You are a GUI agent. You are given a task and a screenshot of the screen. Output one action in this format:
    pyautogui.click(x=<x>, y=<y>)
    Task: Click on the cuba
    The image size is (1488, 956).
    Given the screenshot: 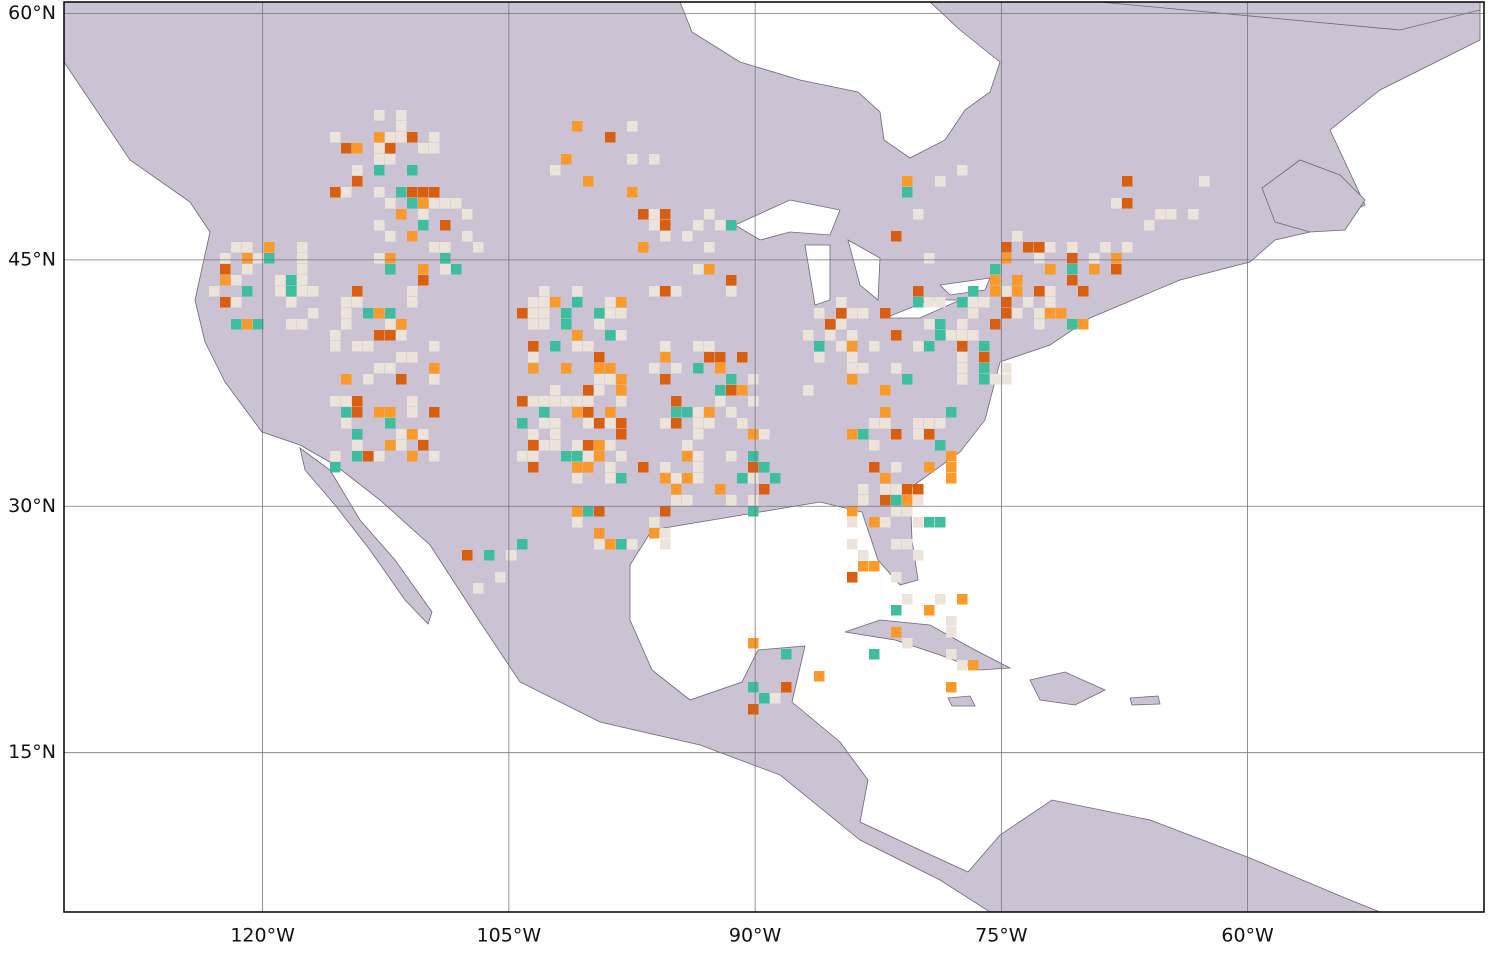 What is the action you would take?
    pyautogui.click(x=928, y=645)
    